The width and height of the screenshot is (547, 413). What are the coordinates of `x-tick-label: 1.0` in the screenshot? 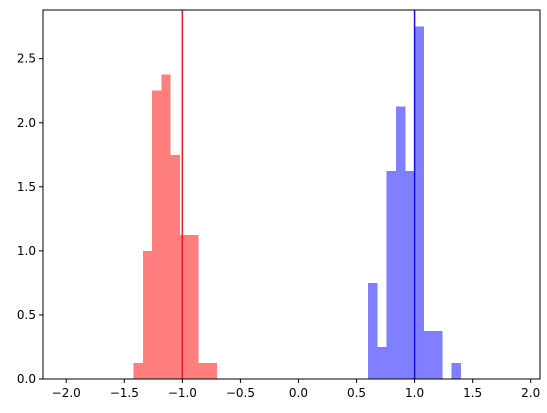 It's located at (414, 393).